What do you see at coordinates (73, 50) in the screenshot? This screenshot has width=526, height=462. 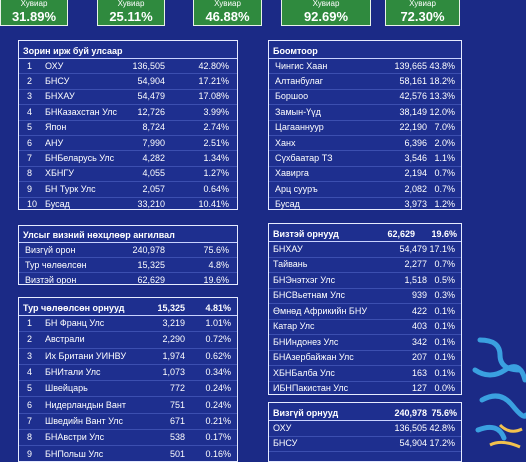 I see `cell: Зорин ирж буй улсаар` at bounding box center [73, 50].